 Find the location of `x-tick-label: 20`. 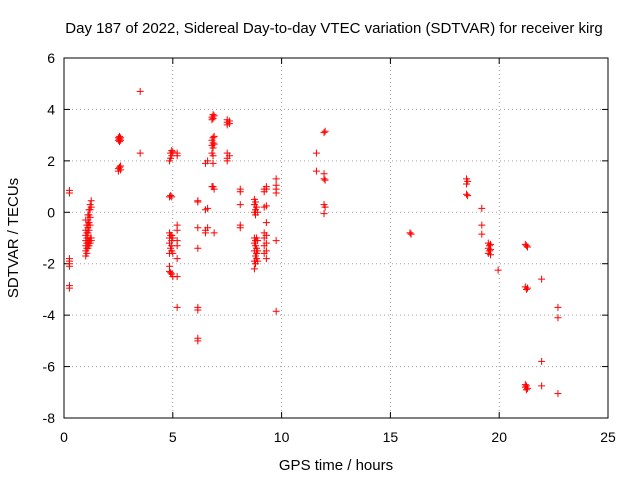

x-tick-label: 20 is located at coordinates (499, 437).